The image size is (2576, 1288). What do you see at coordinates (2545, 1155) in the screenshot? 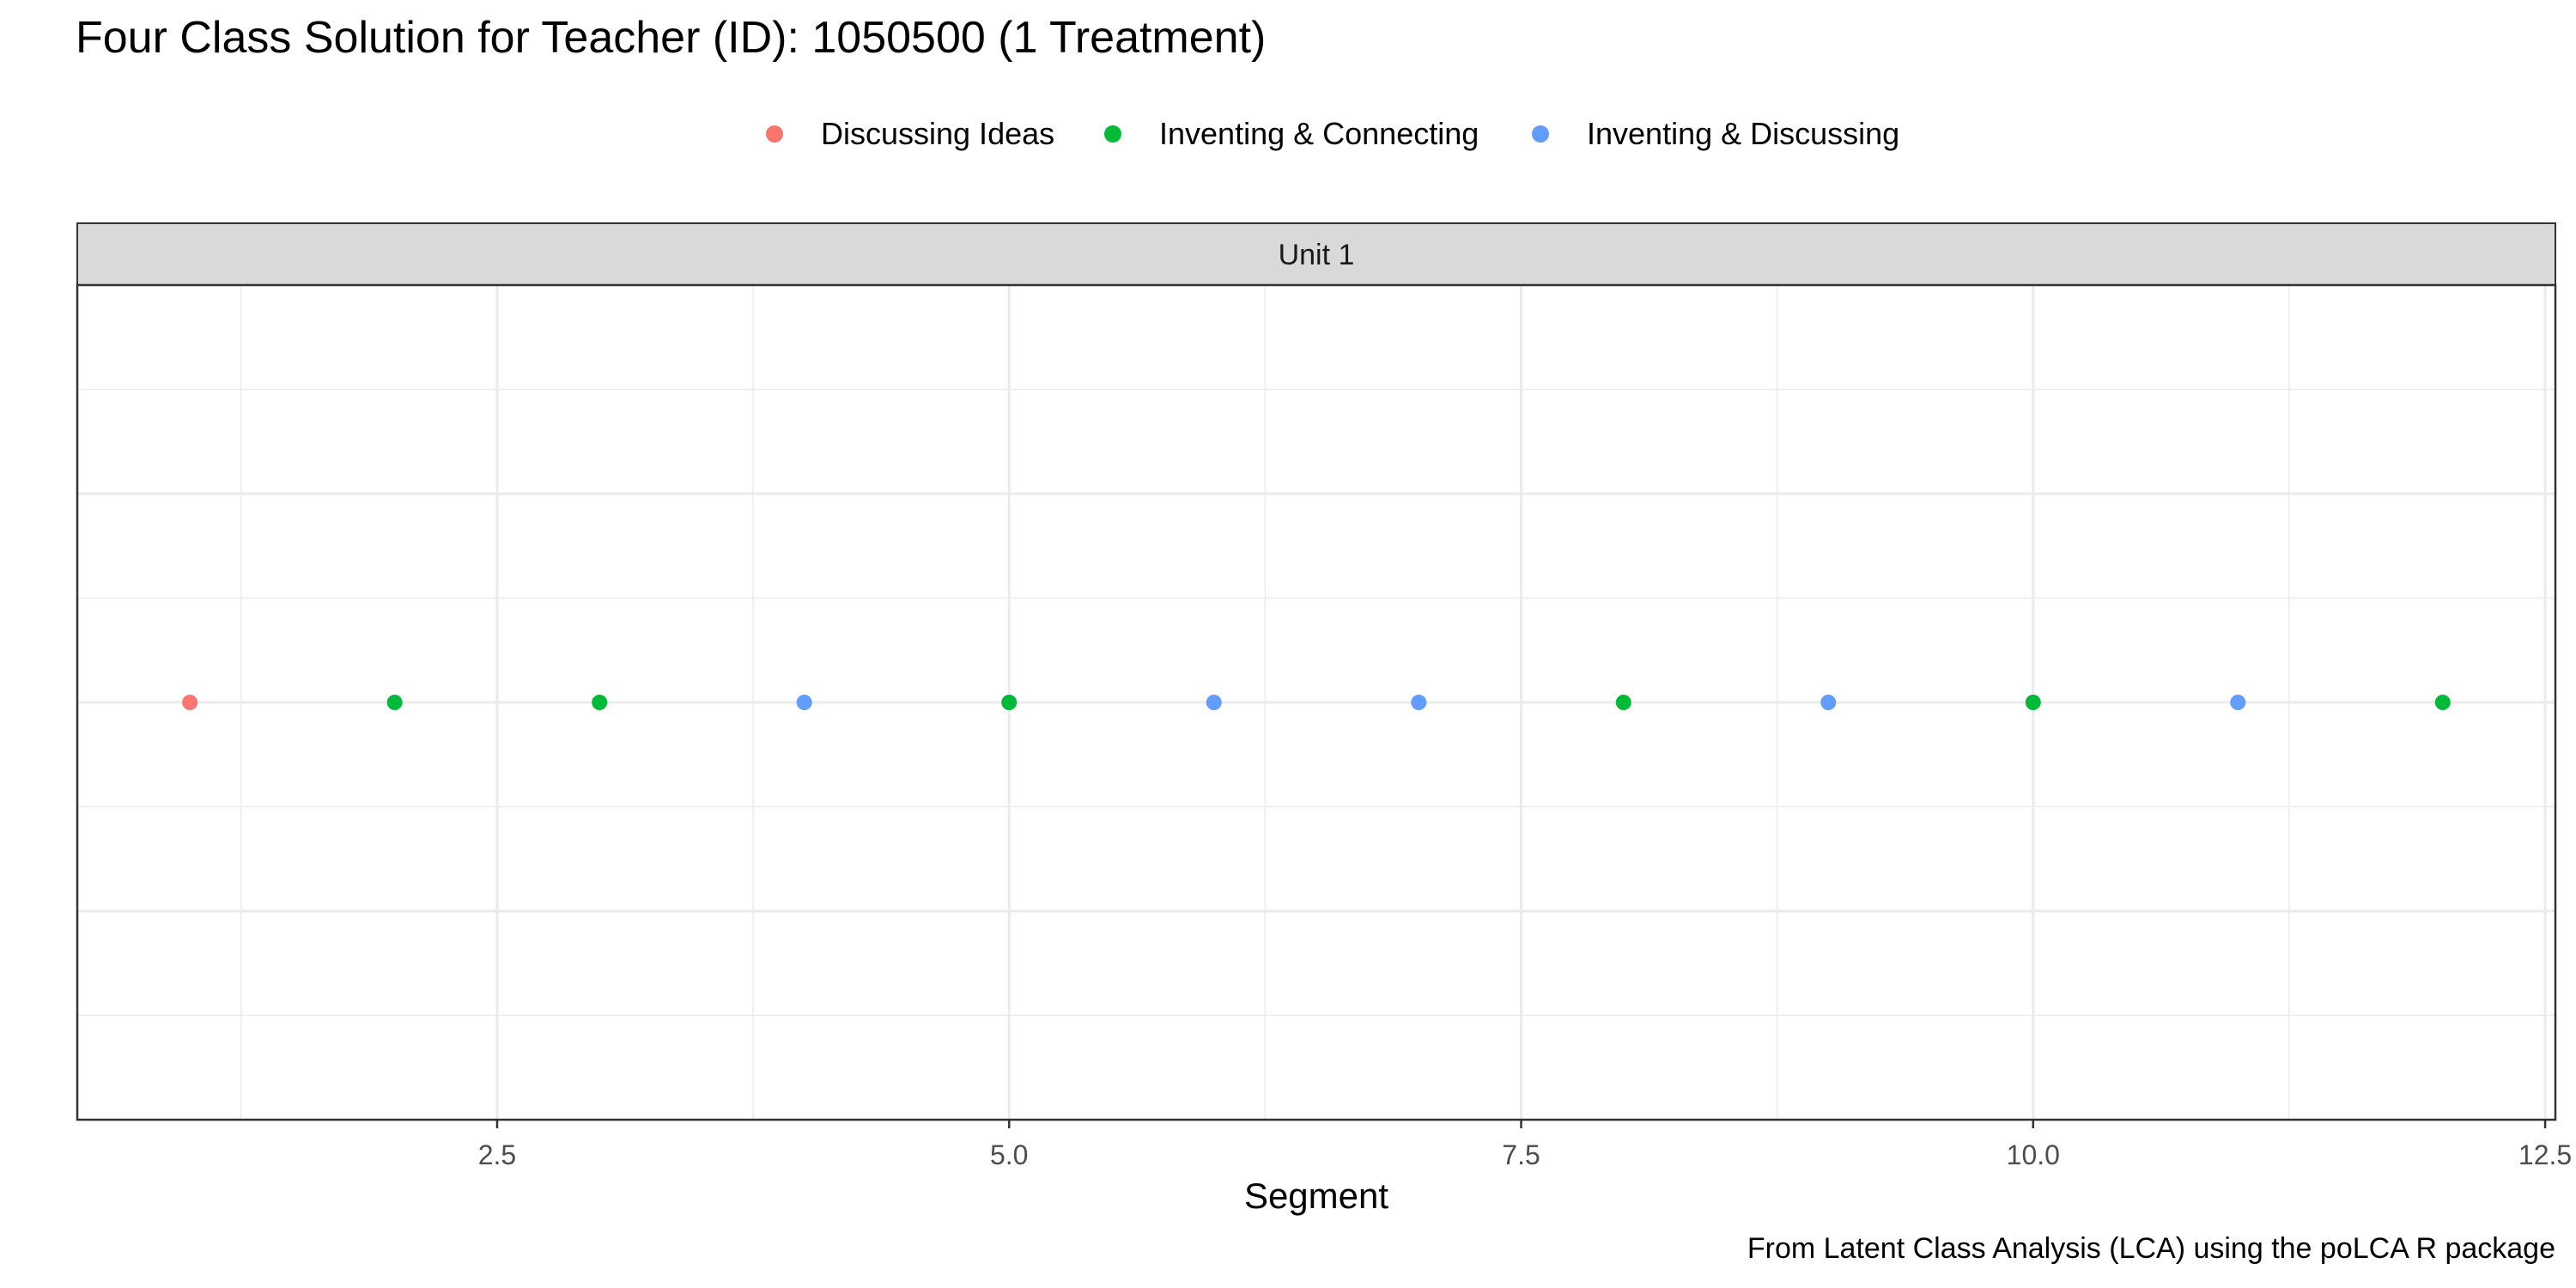
I see `x-tick-label: 12.5` at bounding box center [2545, 1155].